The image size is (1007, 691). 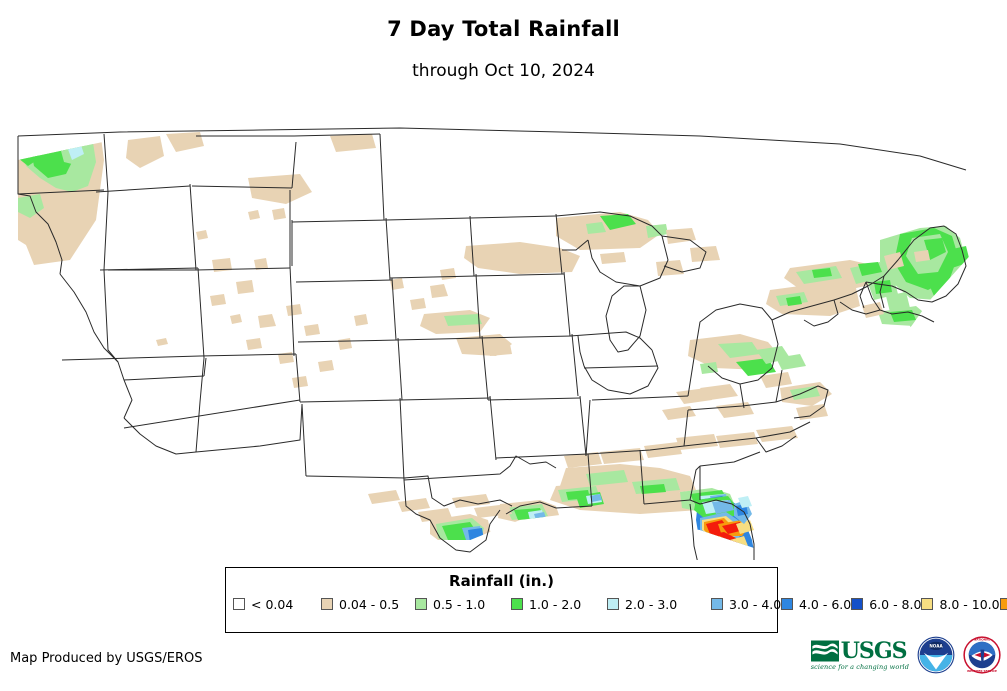 I want to click on legend-item: 4.0 - 6.0, so click(x=816, y=604).